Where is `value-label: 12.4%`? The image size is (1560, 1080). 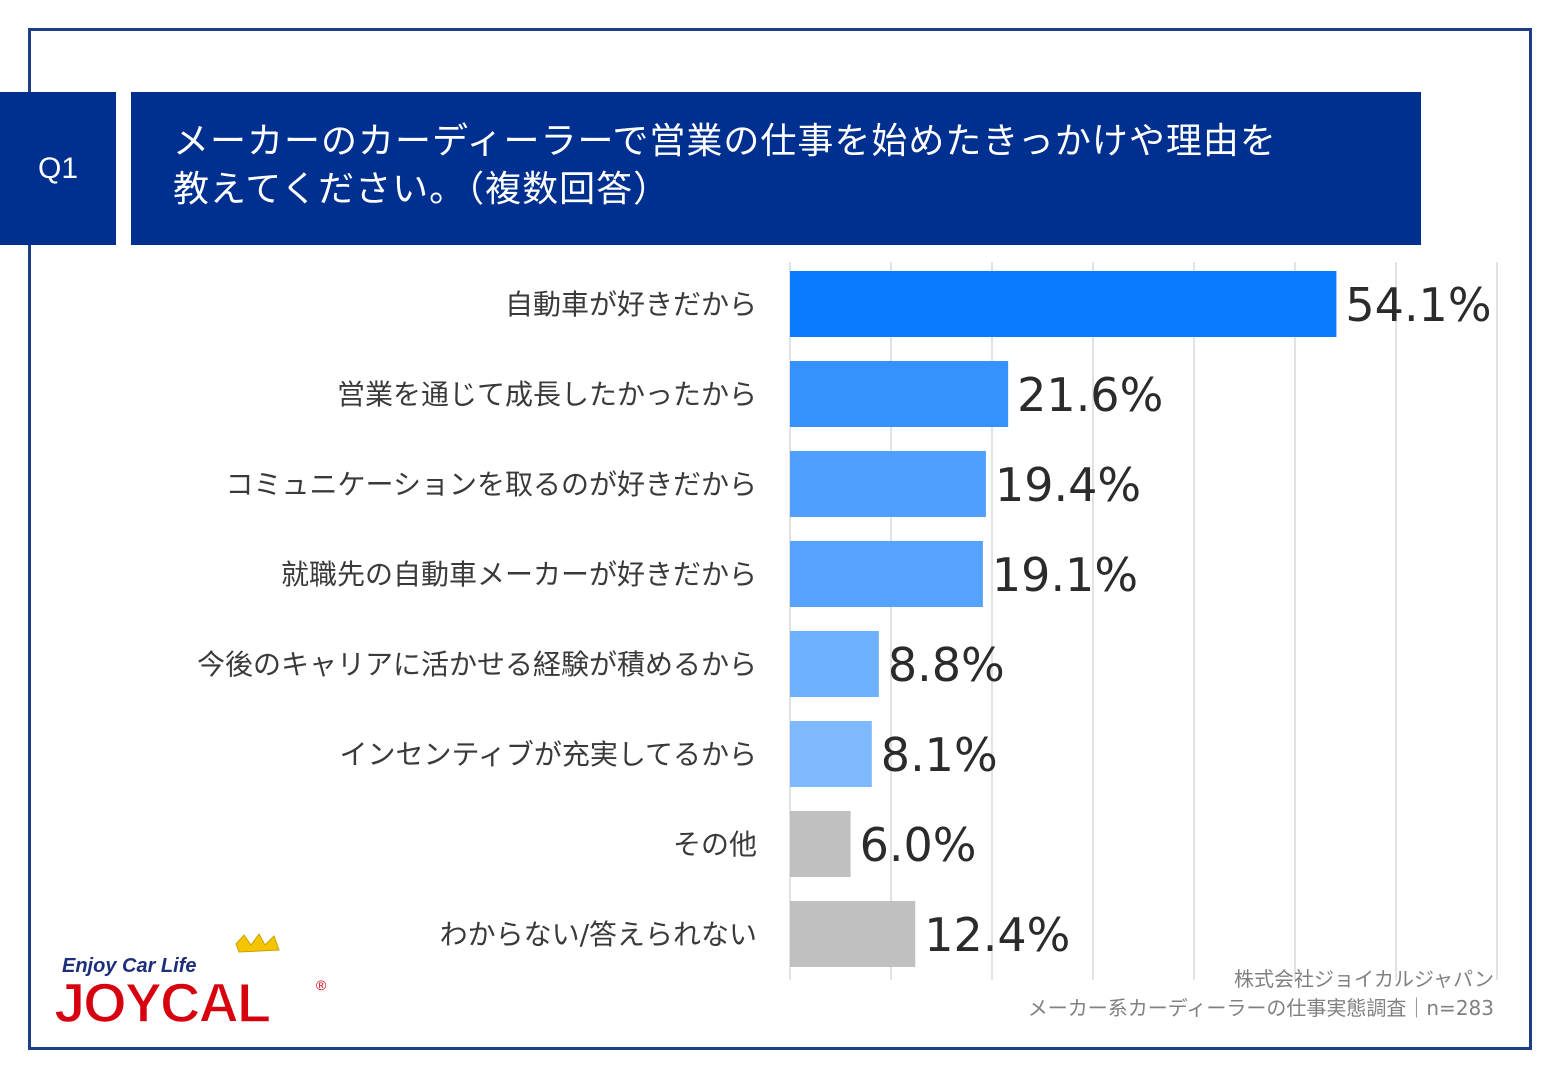 value-label: 12.4% is located at coordinates (997, 935).